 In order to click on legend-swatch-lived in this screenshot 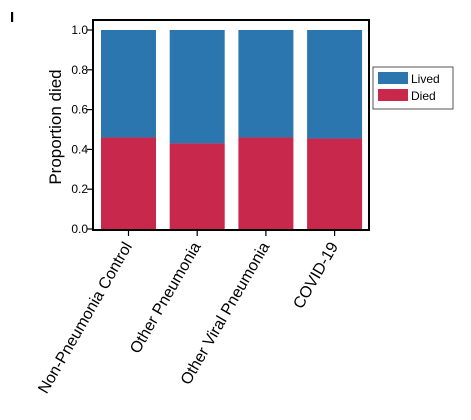, I will do `click(393, 78)`.